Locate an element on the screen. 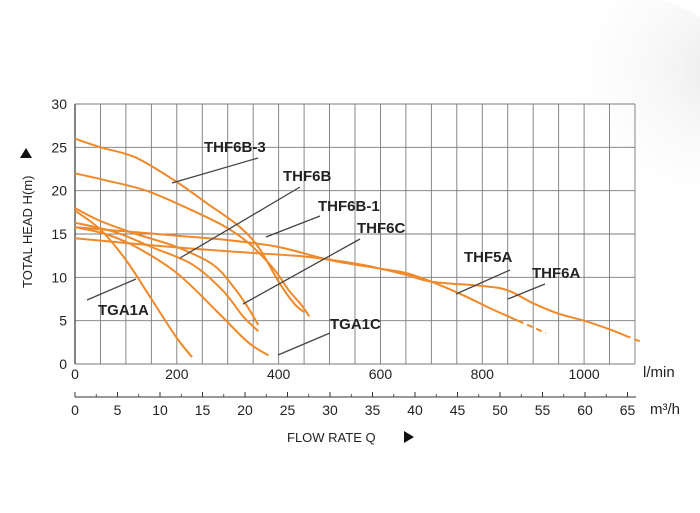  y-tick-label: 5 is located at coordinates (63, 321).